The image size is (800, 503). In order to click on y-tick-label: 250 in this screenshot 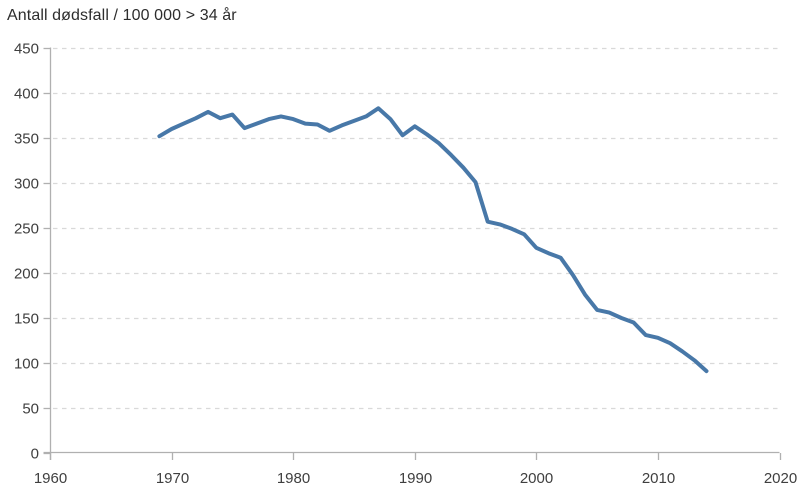, I will do `click(26, 229)`.